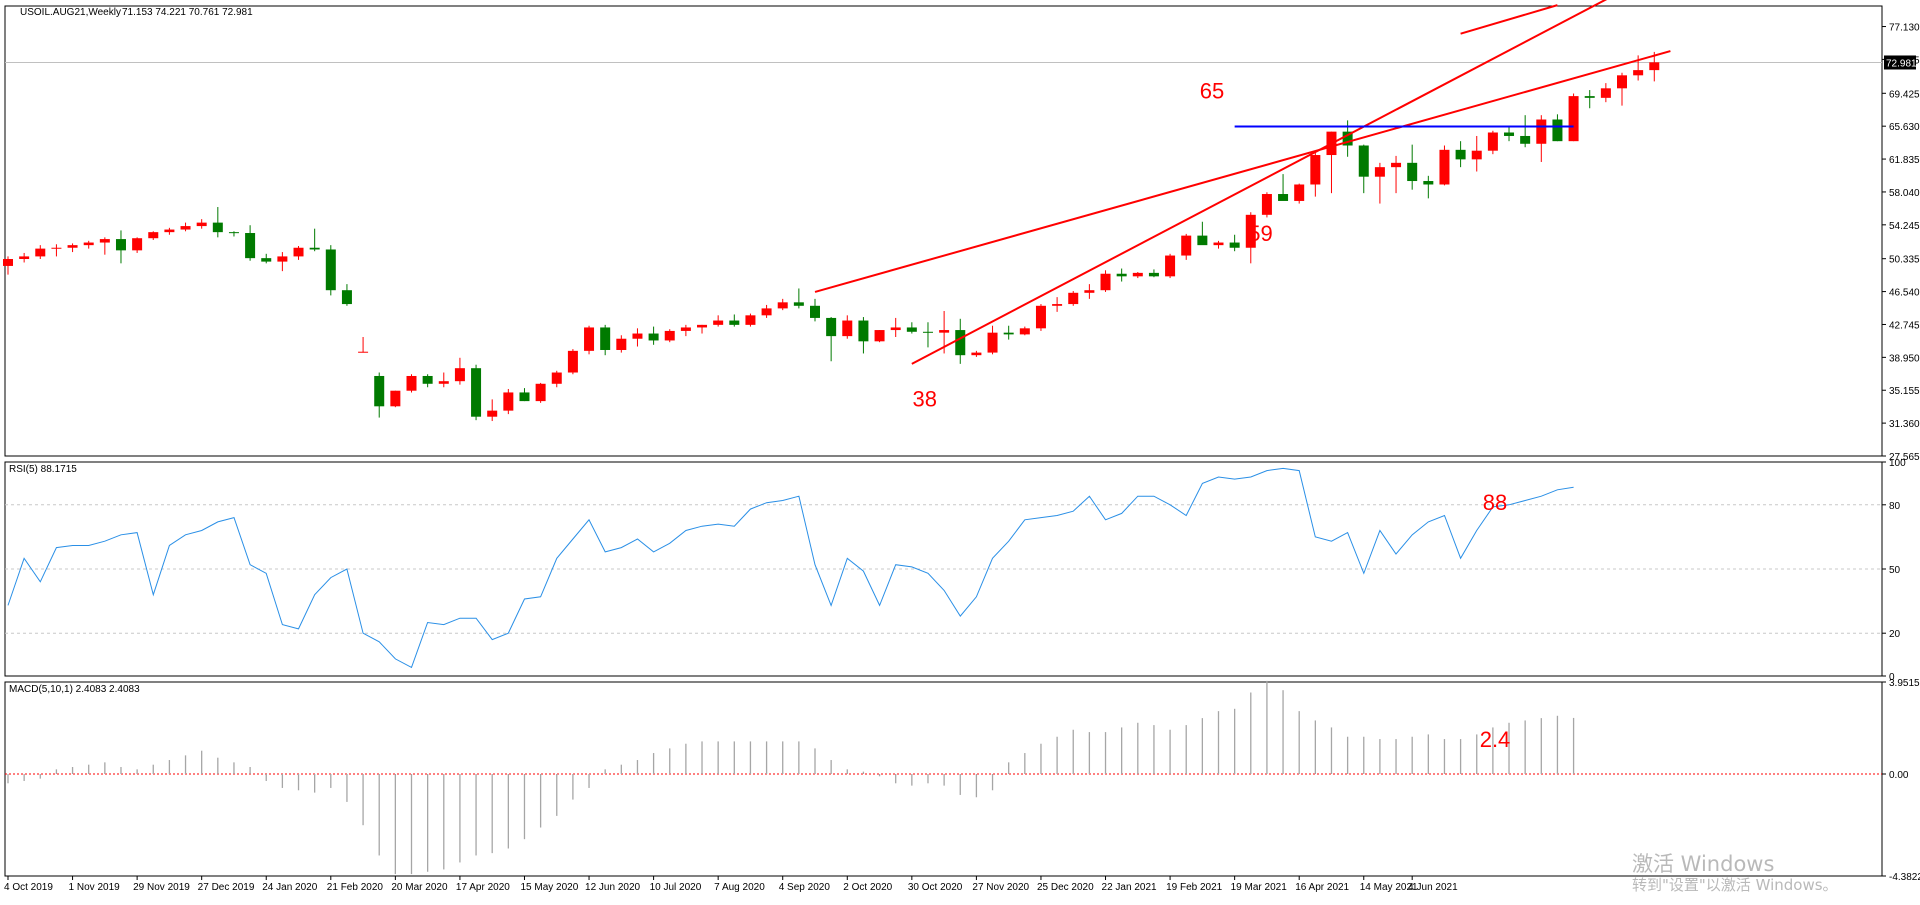 The width and height of the screenshot is (1920, 905). I want to click on time-axis-label: 7 Aug 2020, so click(739, 887).